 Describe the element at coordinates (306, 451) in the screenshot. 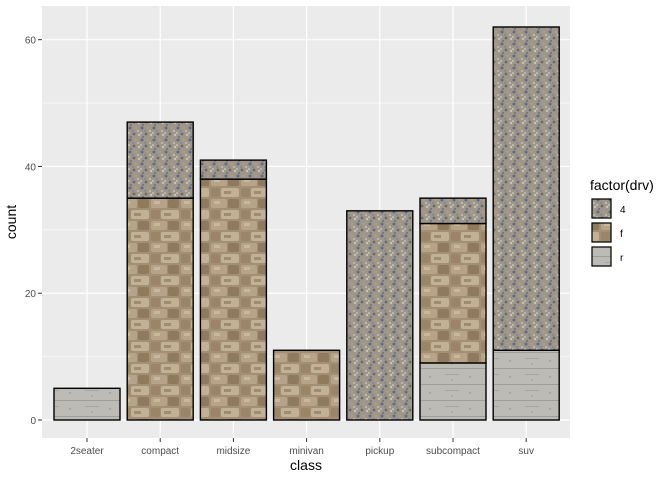

I see `x-tick-label: minivan` at that location.